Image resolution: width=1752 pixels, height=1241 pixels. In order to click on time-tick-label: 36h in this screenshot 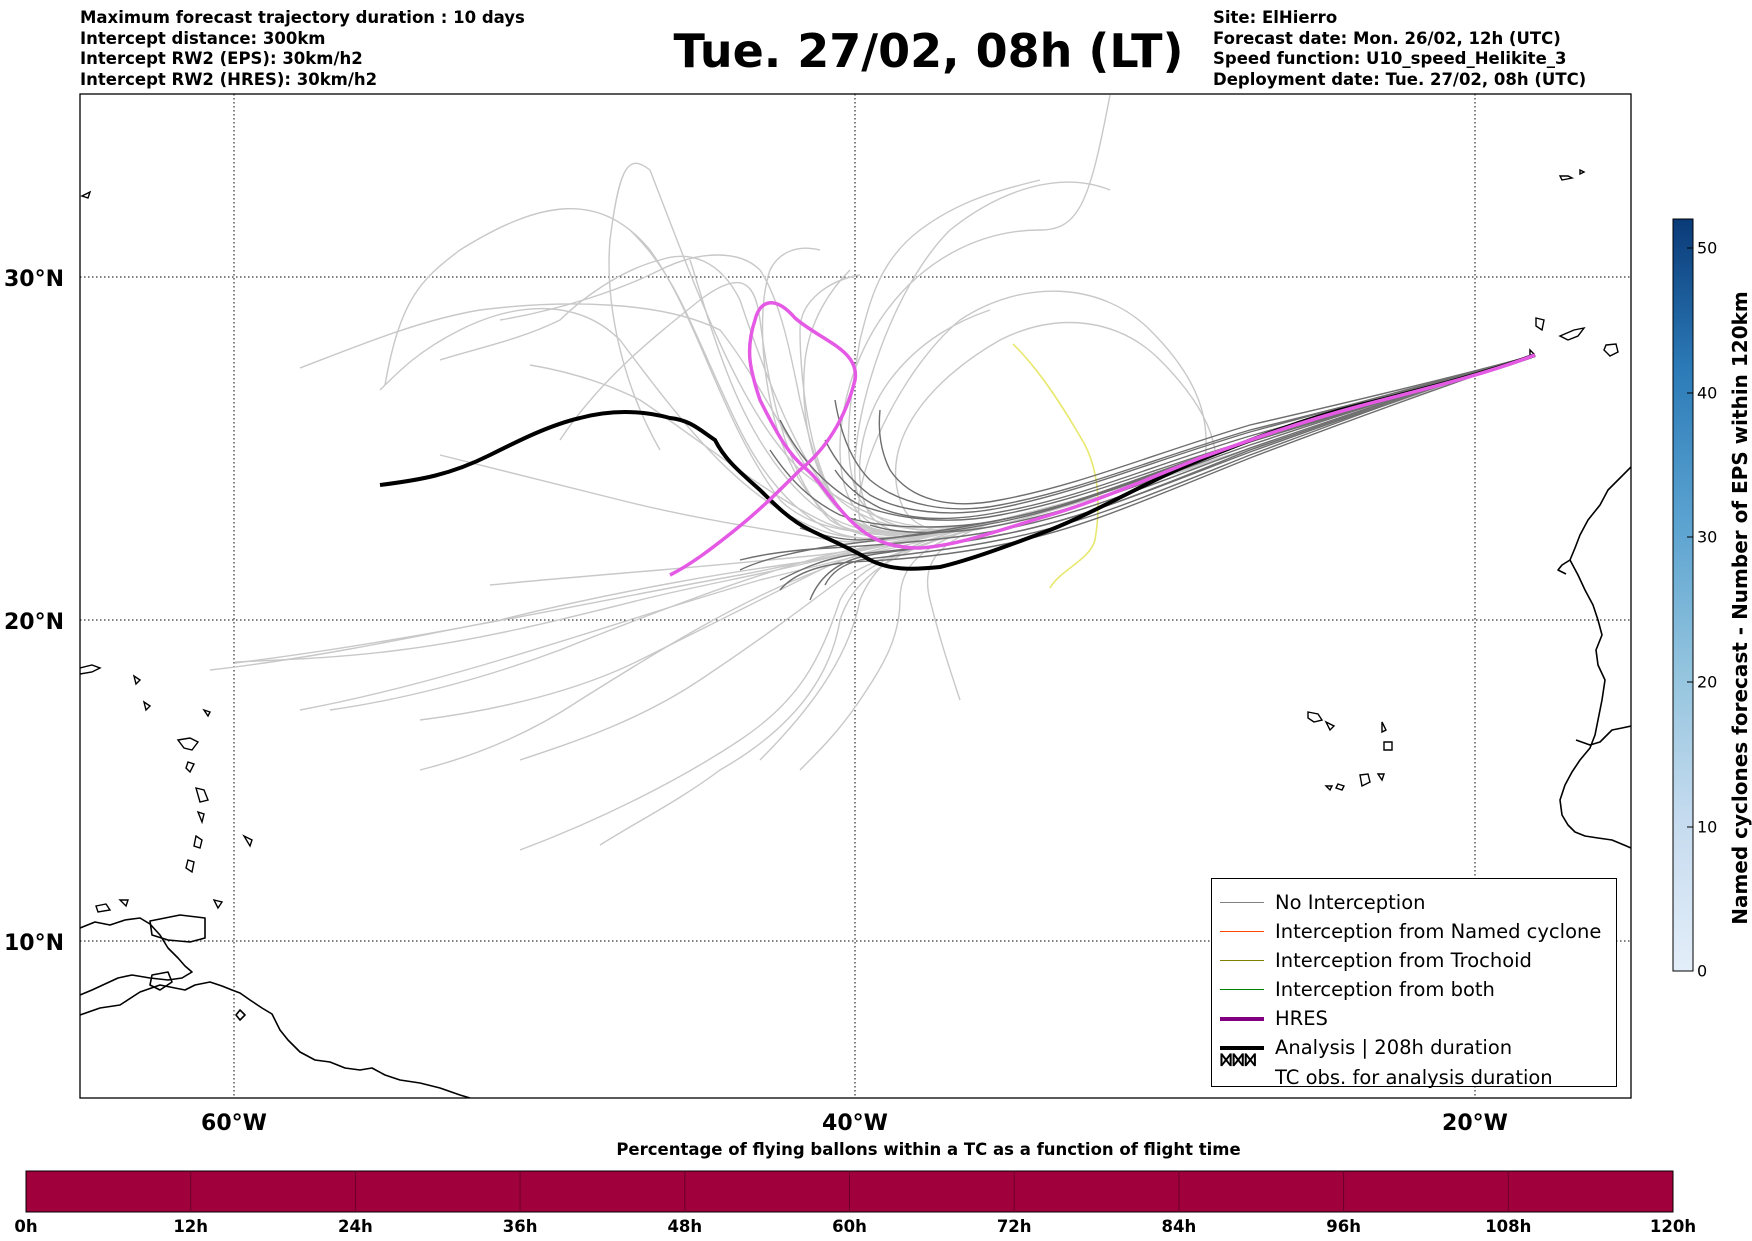, I will do `click(520, 1226)`.